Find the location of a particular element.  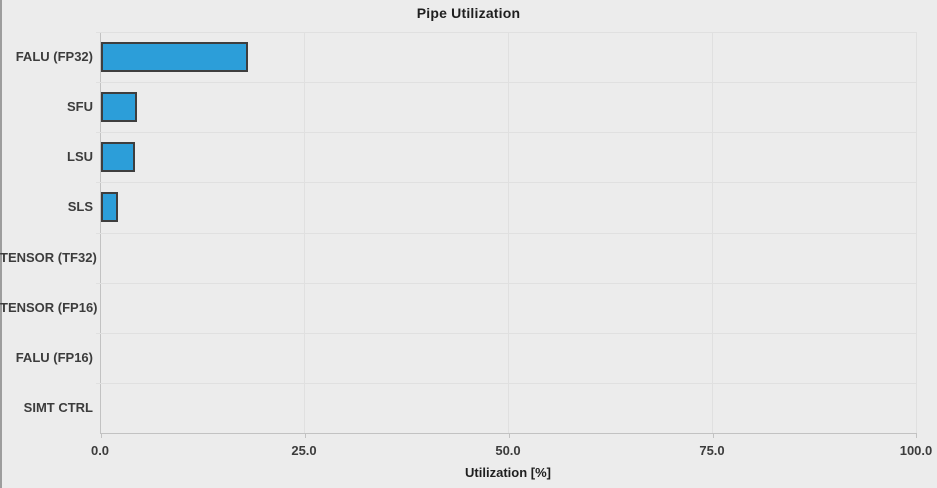

x-tick-label-50-0: 50.0 is located at coordinates (508, 450).